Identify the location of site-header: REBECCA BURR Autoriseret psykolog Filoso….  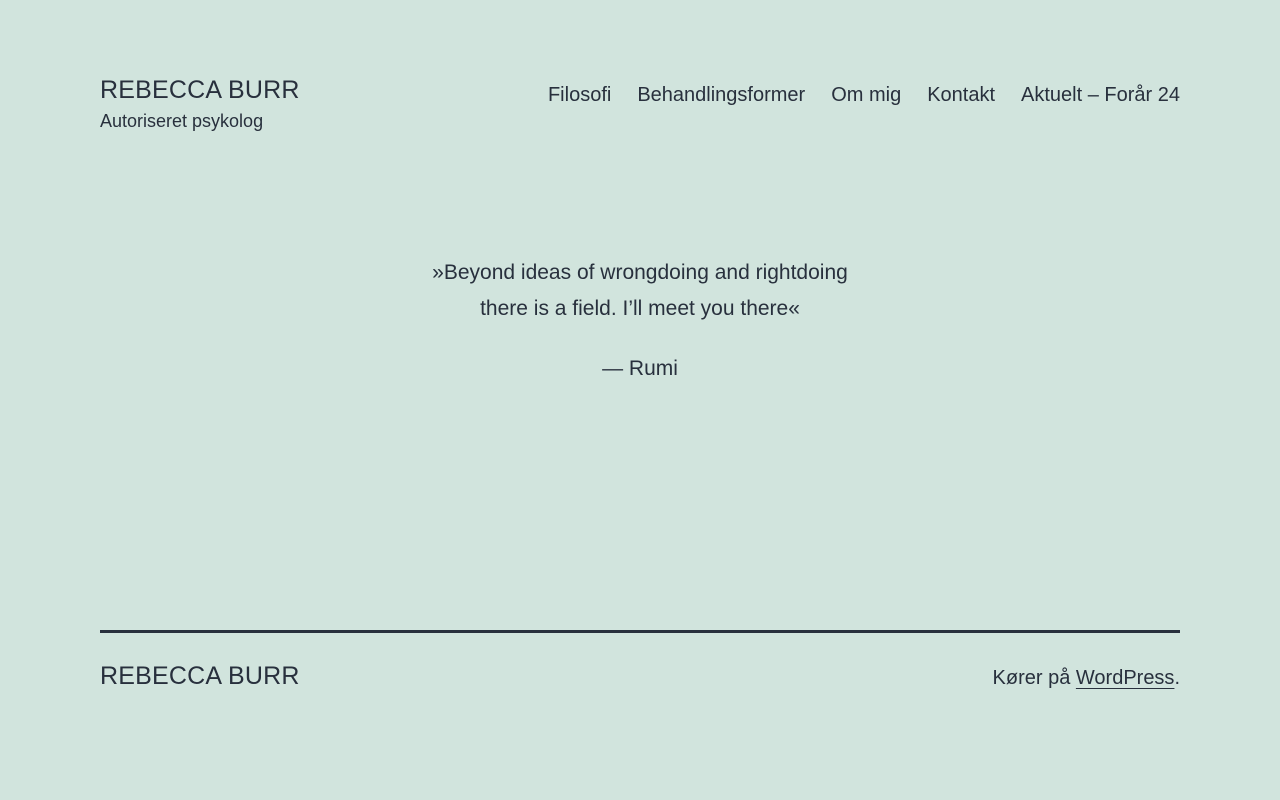
(640, 66).